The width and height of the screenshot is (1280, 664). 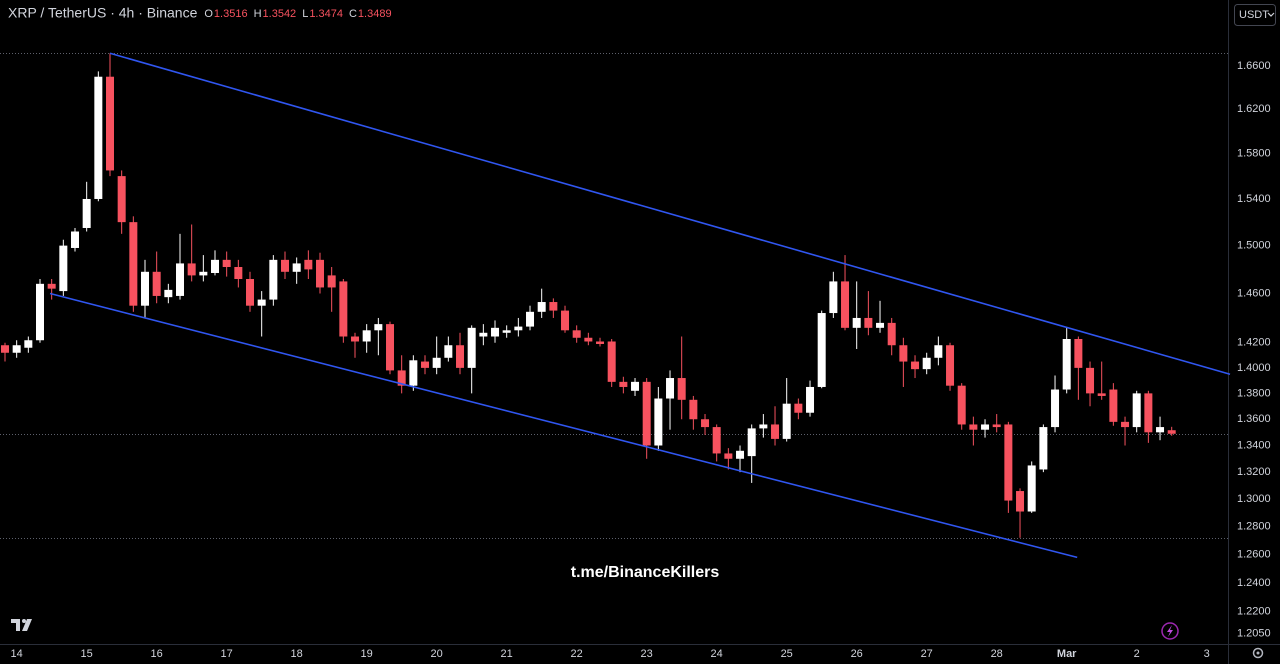 I want to click on chart-title: XRP / TetherUS · 4h · Binance, so click(x=103, y=13).